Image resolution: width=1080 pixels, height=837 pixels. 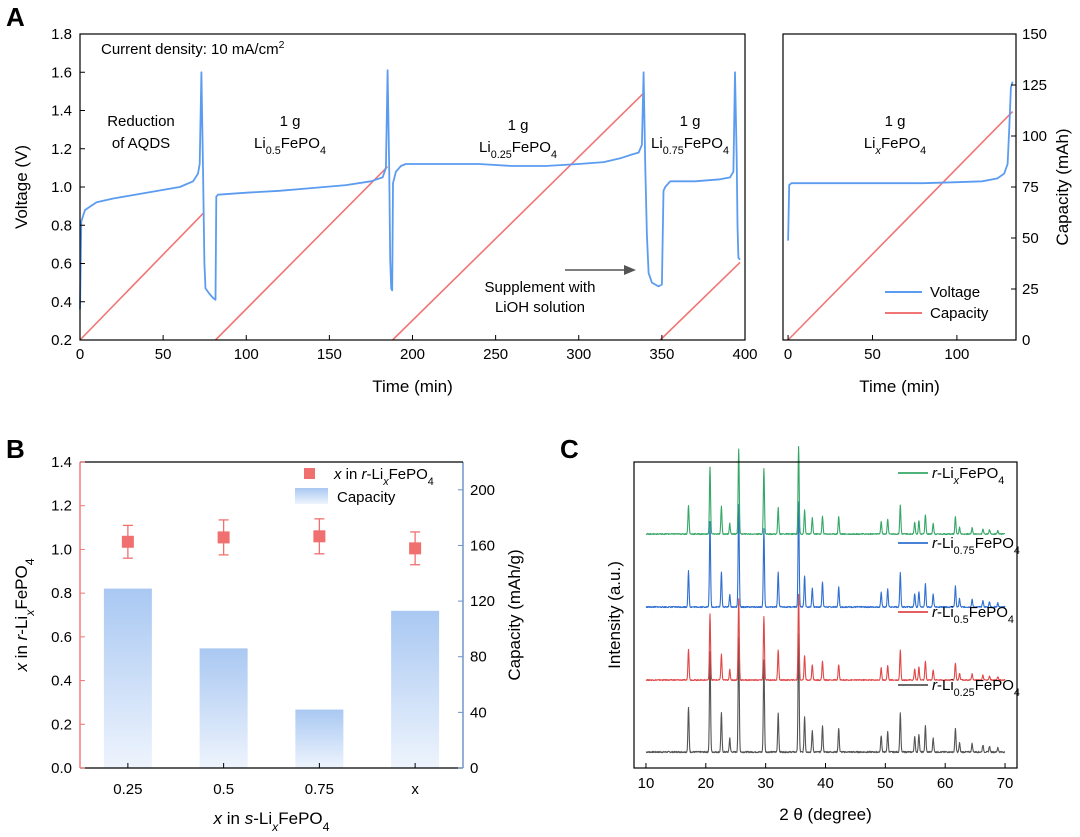 What do you see at coordinates (825, 783) in the screenshot?
I see `x-tick-label: 40` at bounding box center [825, 783].